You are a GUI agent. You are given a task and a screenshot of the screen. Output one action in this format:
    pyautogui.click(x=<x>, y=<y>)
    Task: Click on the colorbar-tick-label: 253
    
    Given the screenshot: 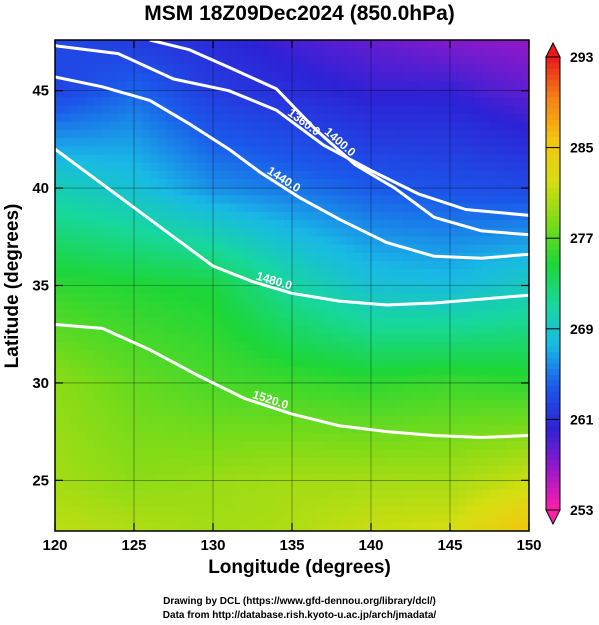 What is the action you would take?
    pyautogui.click(x=582, y=510)
    